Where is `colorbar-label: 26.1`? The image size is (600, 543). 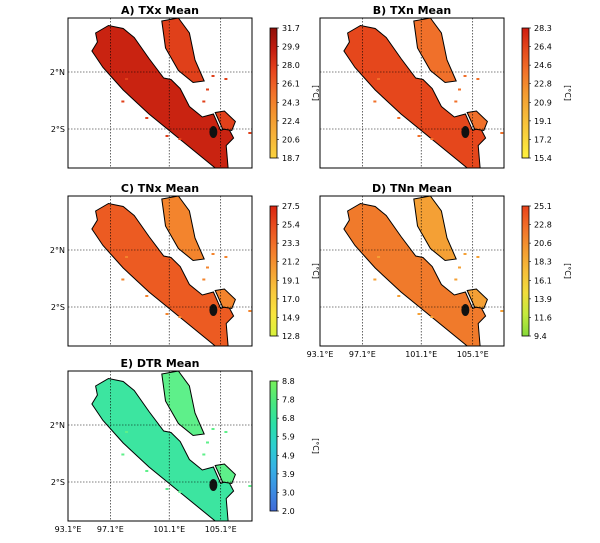
colorbar-label: 26.1 is located at coordinates (291, 84).